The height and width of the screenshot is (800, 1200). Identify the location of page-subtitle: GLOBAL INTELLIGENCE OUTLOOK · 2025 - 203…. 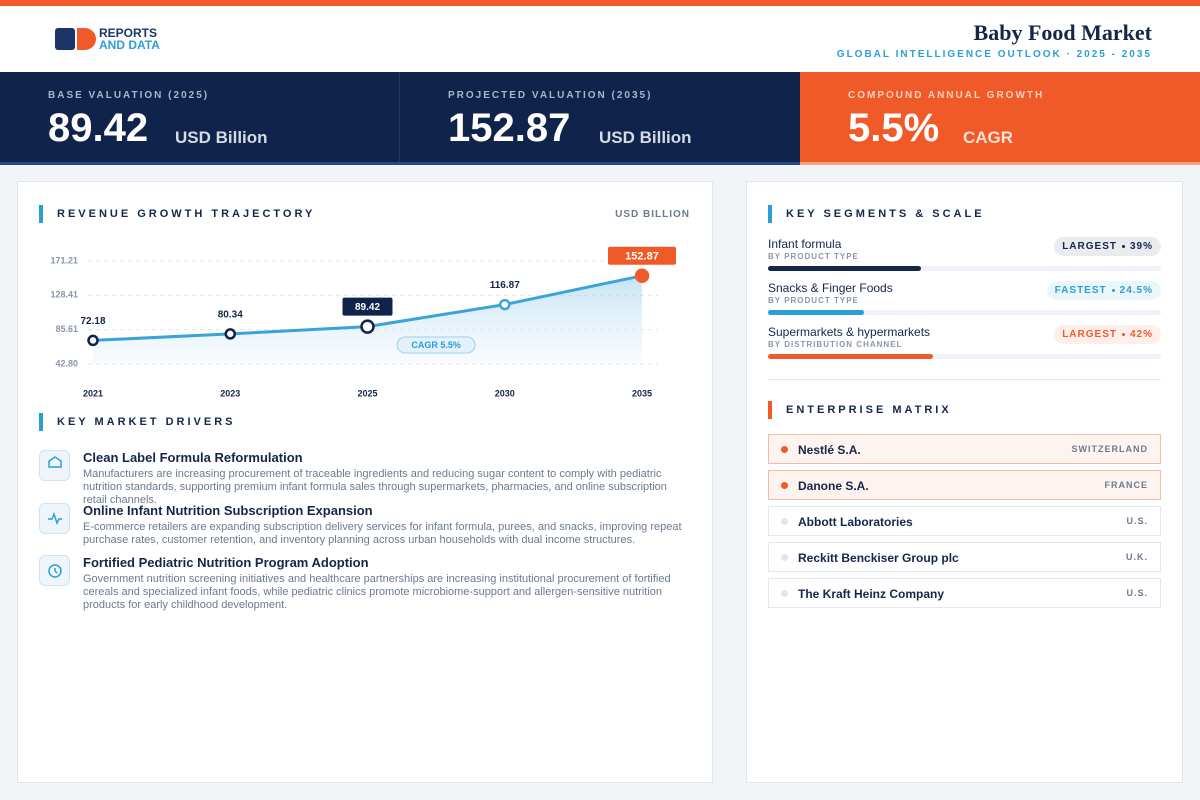
(994, 54).